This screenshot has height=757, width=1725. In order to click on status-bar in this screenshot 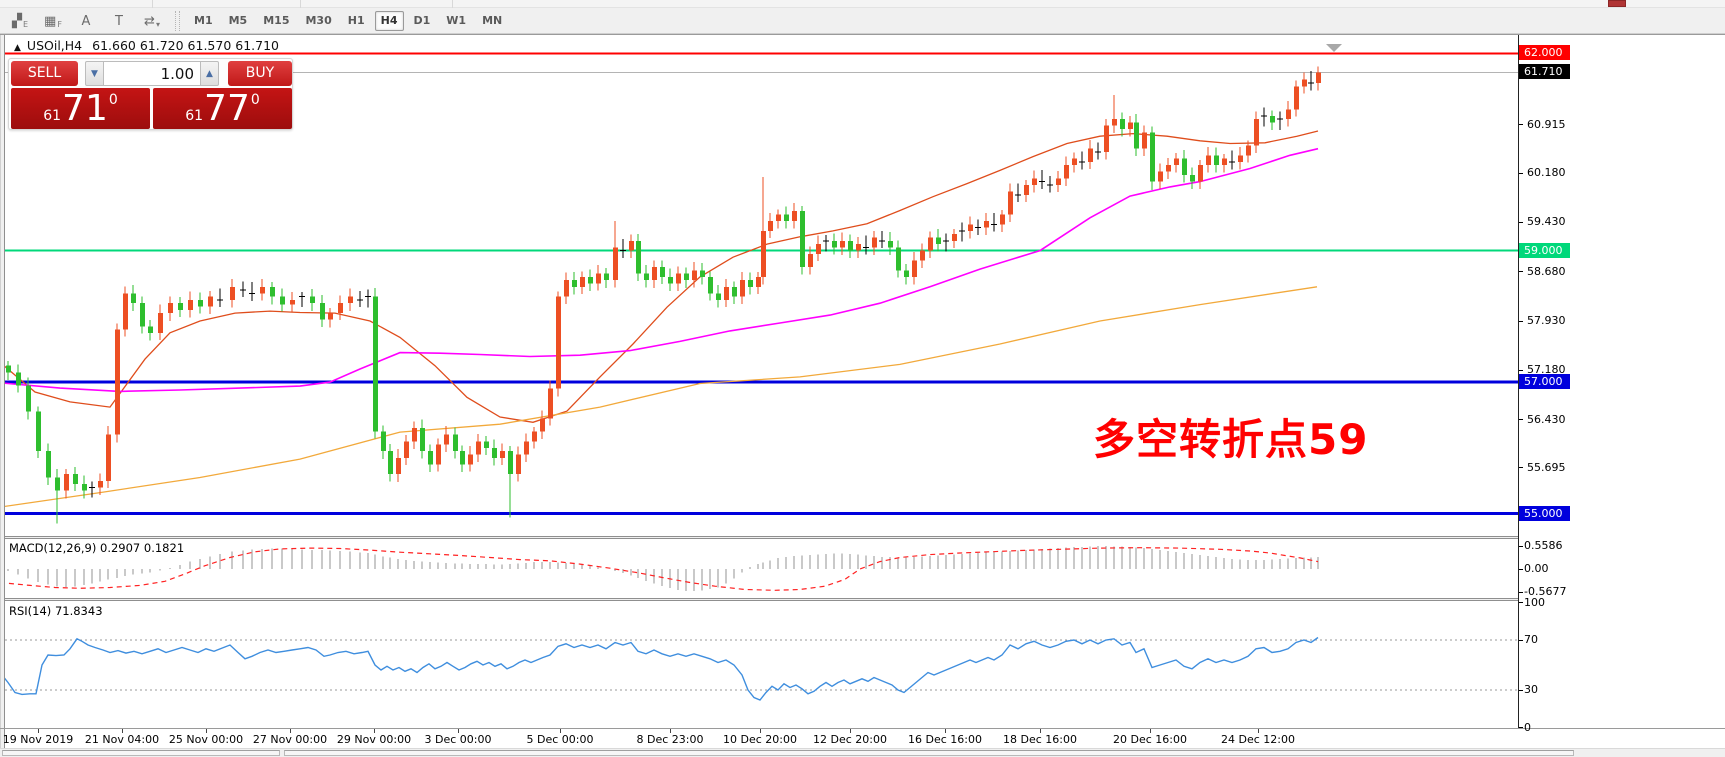, I will do `click(862, 752)`.